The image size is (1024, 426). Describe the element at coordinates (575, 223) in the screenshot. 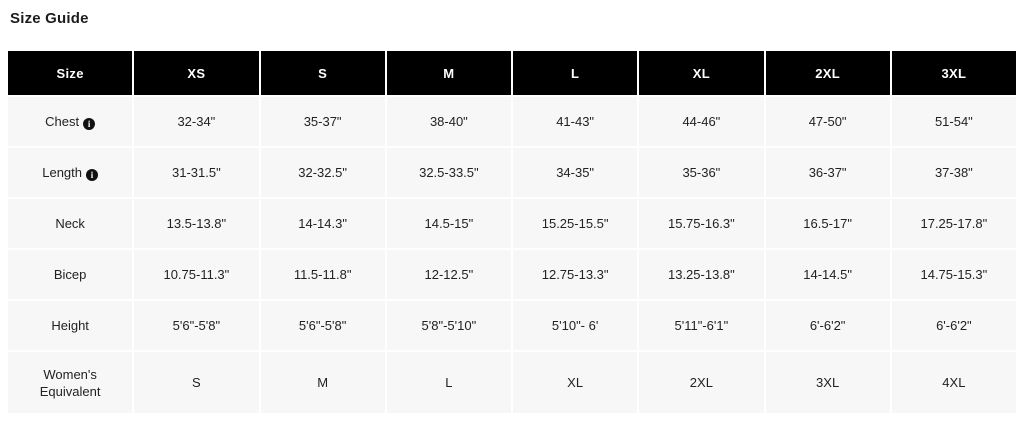

I see `cell-neck-l: 15.25-15.5"` at that location.